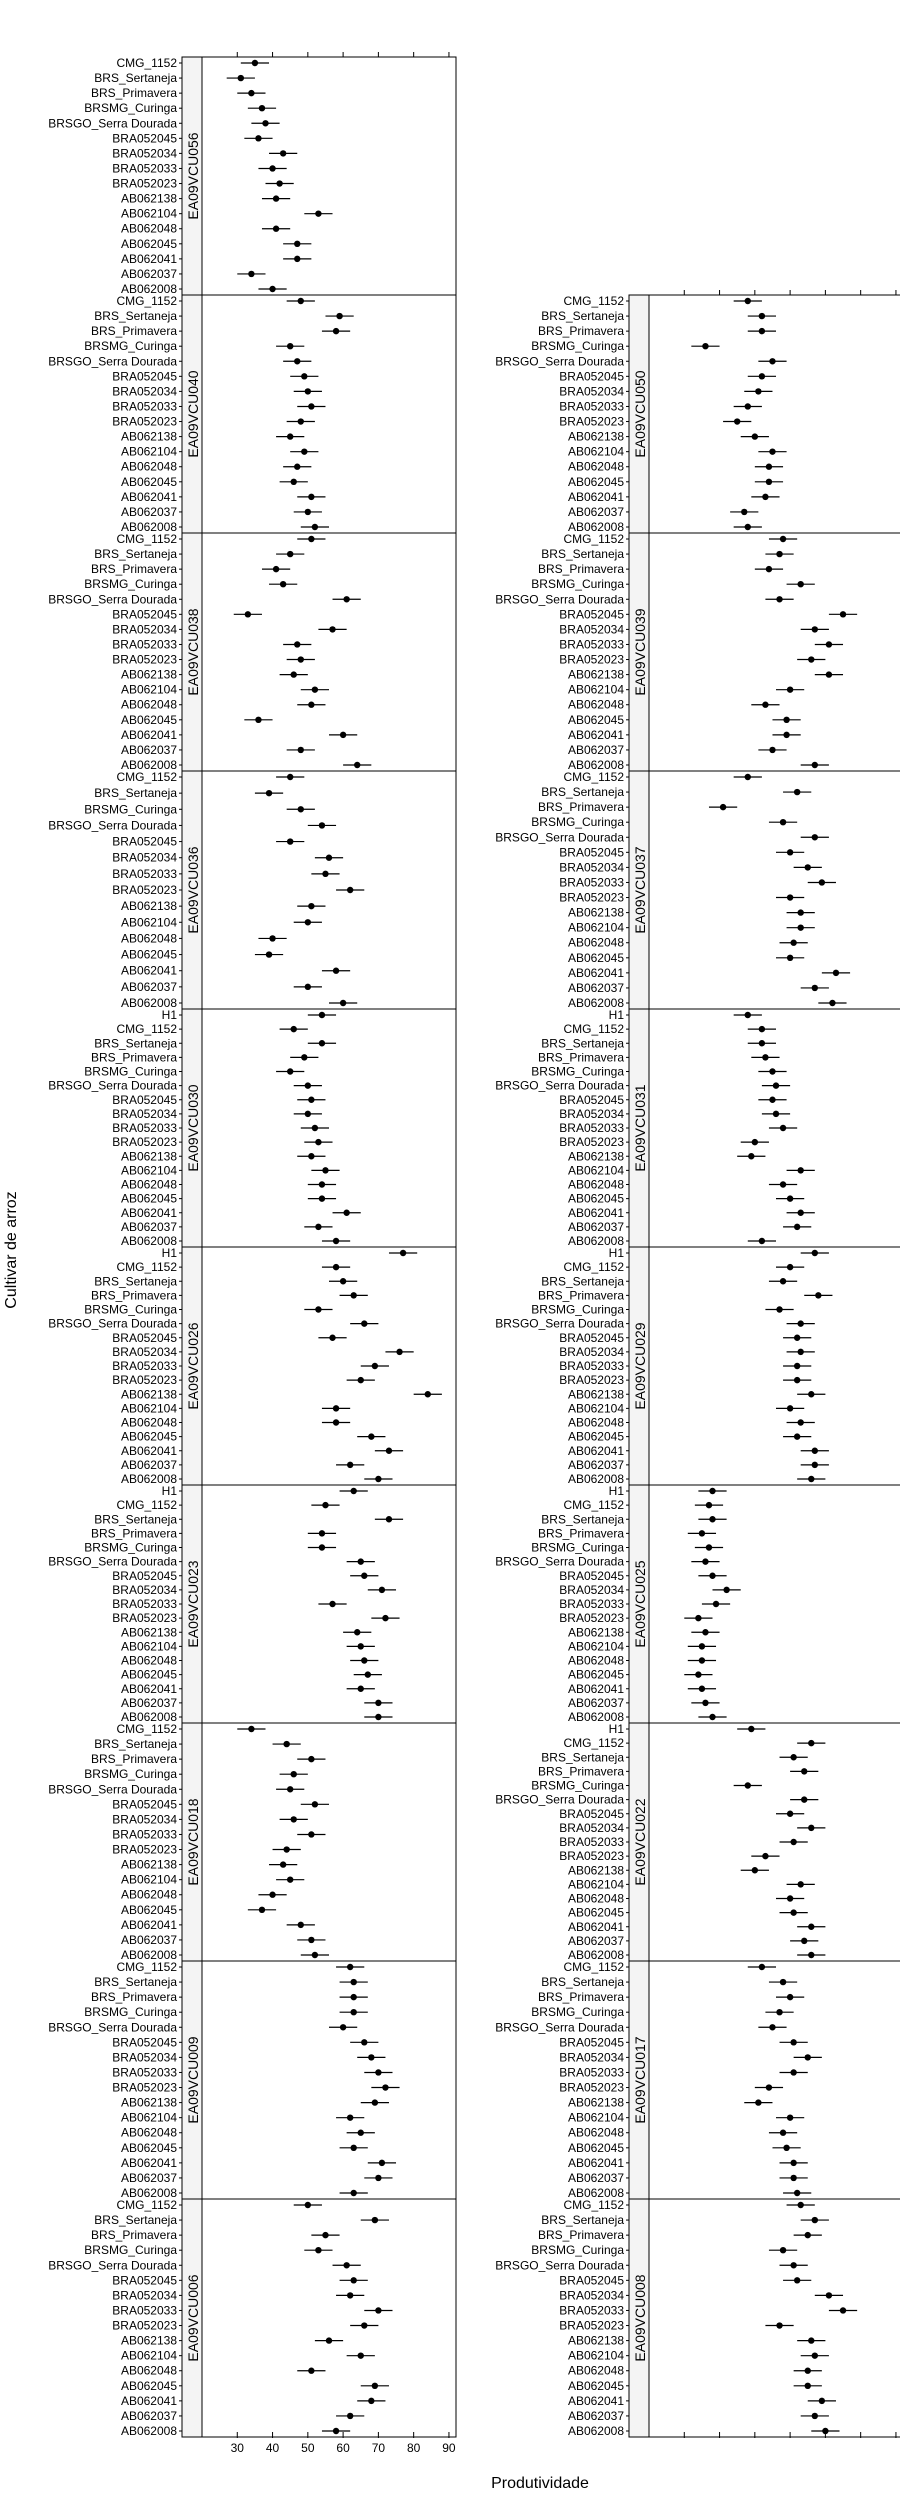 This screenshot has width=900, height=2500. What do you see at coordinates (170, 1015) in the screenshot?
I see `row-label: H1` at bounding box center [170, 1015].